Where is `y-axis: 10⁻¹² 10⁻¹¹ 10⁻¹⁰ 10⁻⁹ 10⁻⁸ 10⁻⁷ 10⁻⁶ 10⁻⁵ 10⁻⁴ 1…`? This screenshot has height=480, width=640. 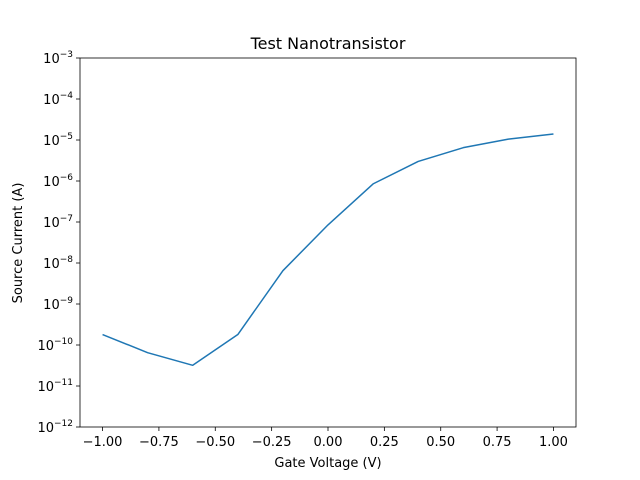 y-axis: 10⁻¹² 10⁻¹¹ 10⁻¹⁰ 10⁻⁹ 10⁻⁸ 10⁻⁷ 10⁻⁶ 10⁻⁵ 10⁻⁴ 1… is located at coordinates (58, 243).